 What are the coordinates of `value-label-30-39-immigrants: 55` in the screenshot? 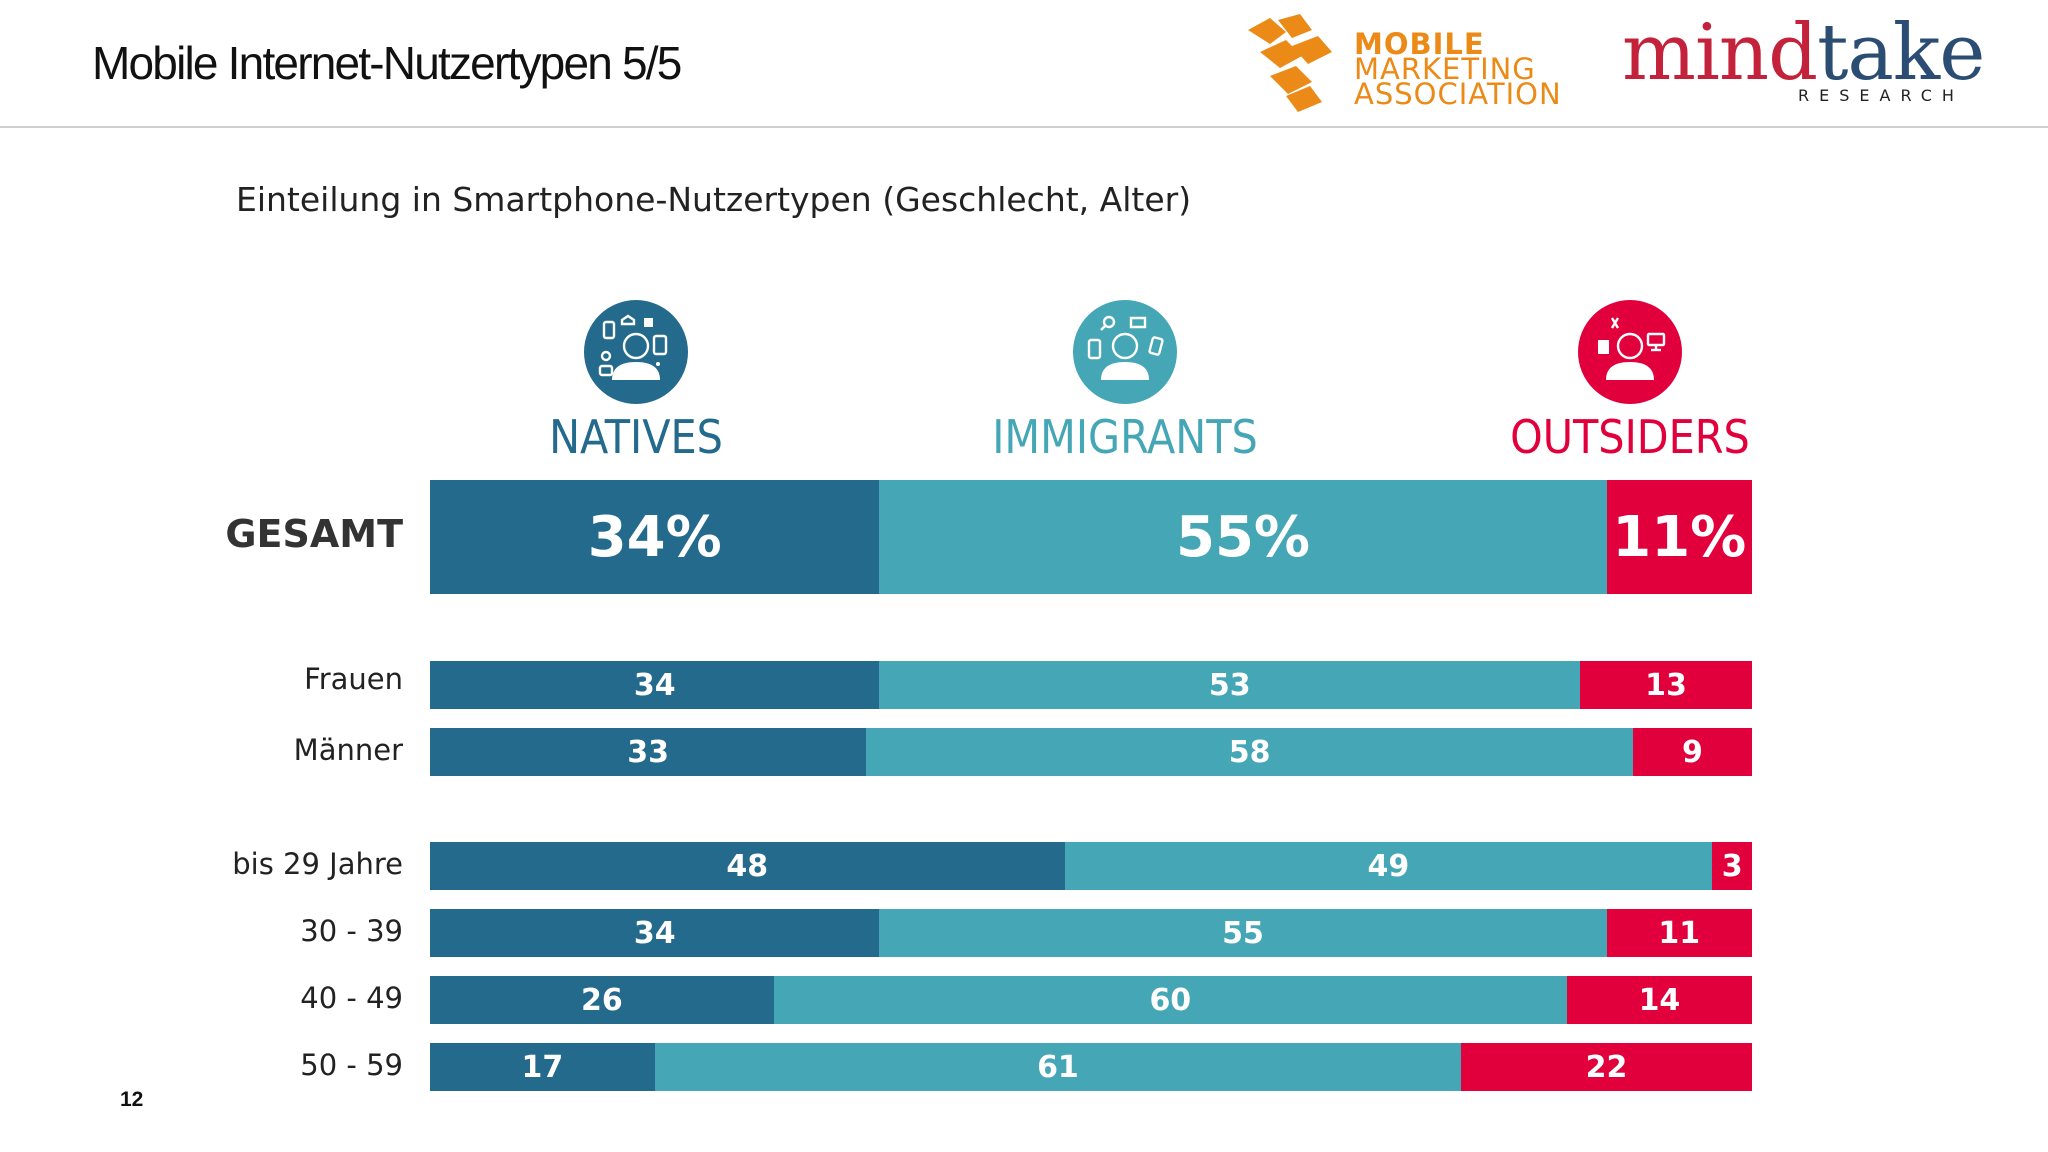 It's located at (1243, 933).